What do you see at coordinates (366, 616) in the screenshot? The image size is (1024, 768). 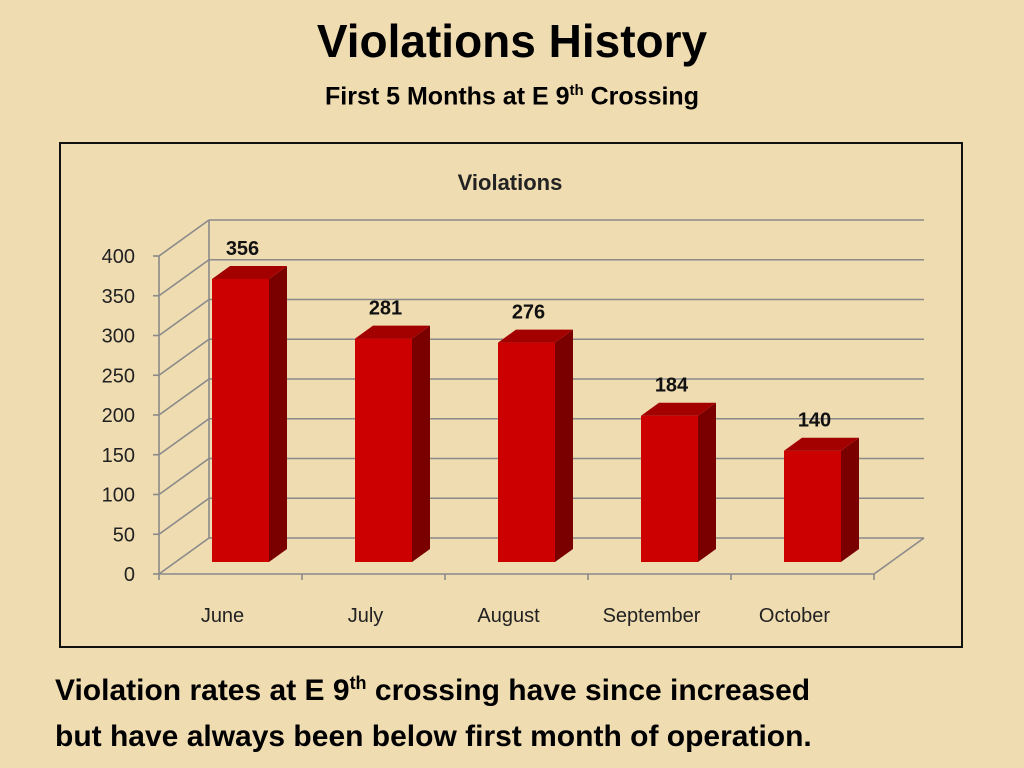 I see `category-label: July` at bounding box center [366, 616].